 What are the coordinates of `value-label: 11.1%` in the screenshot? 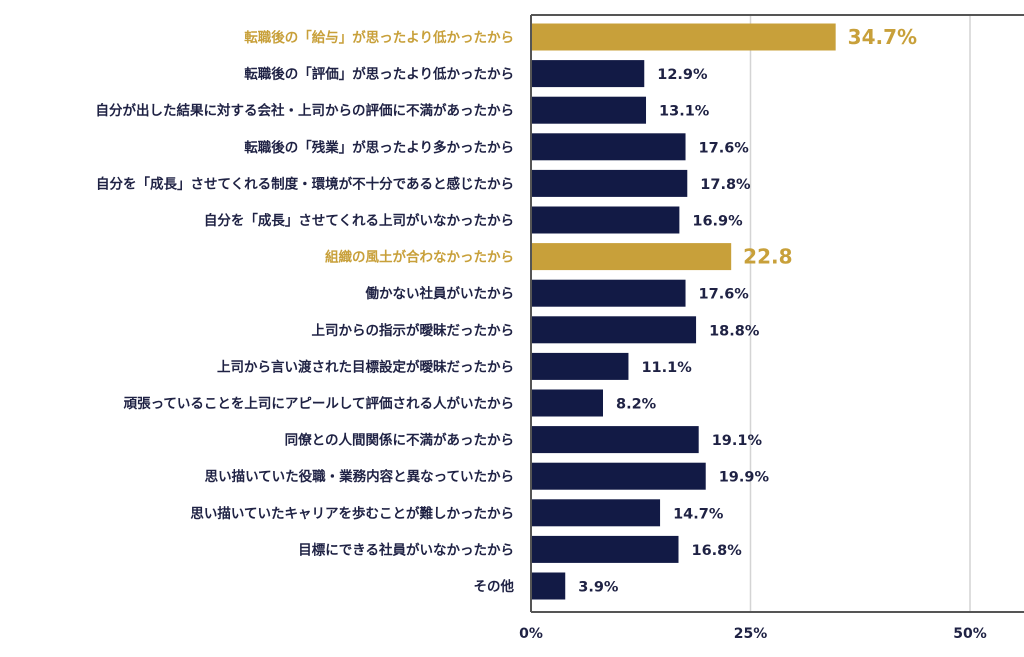 It's located at (666, 368).